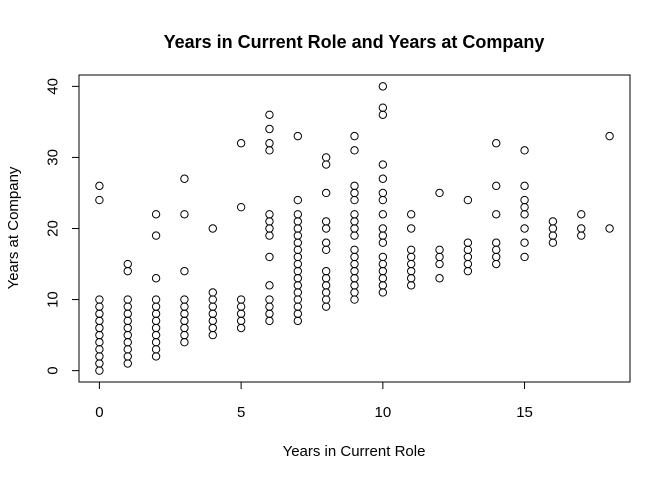  I want to click on y-axis: 0 10 20 30 40, so click(62, 226).